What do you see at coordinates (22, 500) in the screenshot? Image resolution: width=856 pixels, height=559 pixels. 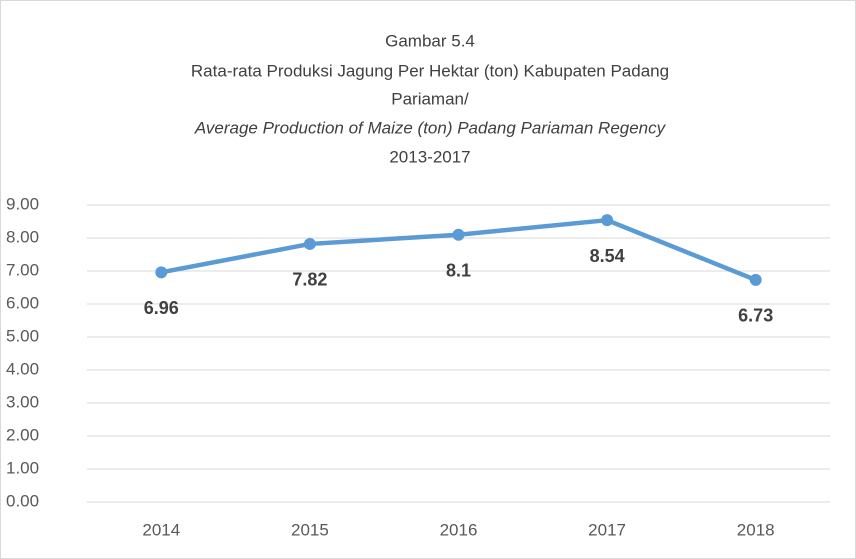 I see `y-tick-label: 0.00` at bounding box center [22, 500].